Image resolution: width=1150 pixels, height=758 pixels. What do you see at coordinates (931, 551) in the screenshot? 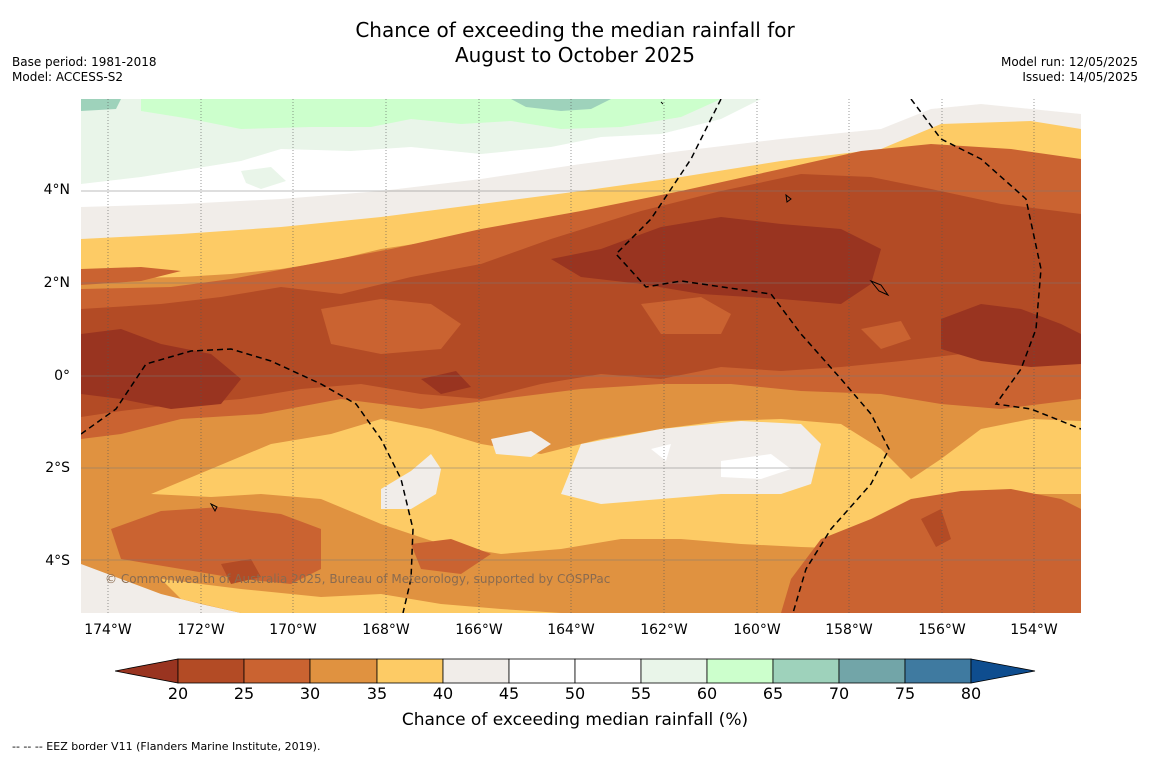
I see `zone-25-30-south-east` at bounding box center [931, 551].